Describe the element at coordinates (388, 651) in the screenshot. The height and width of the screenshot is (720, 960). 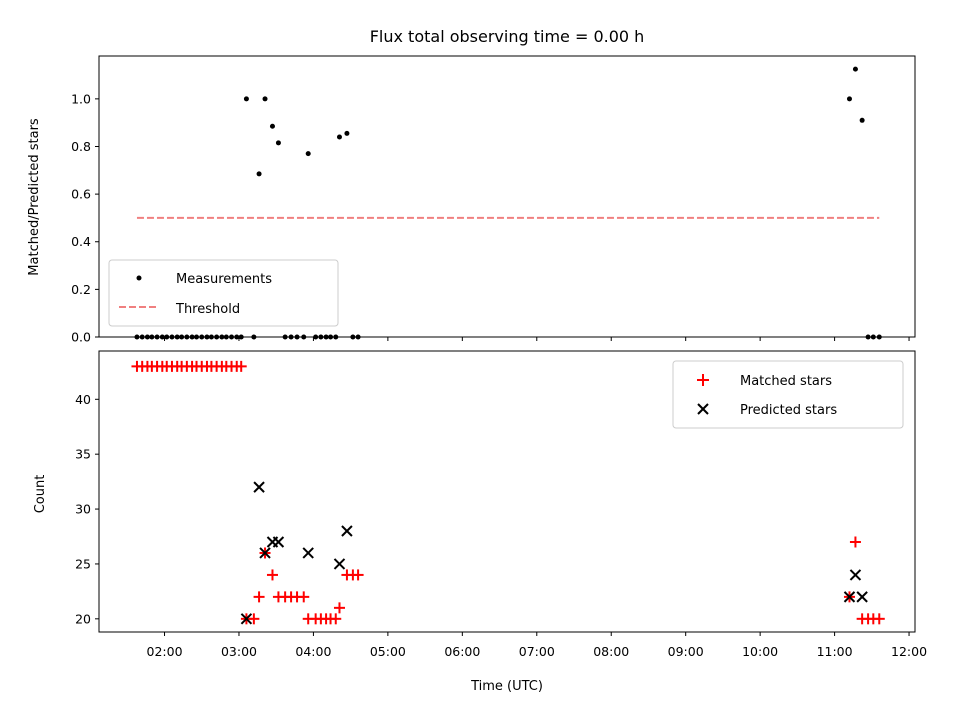
I see `x-tick-label: 05:00` at that location.